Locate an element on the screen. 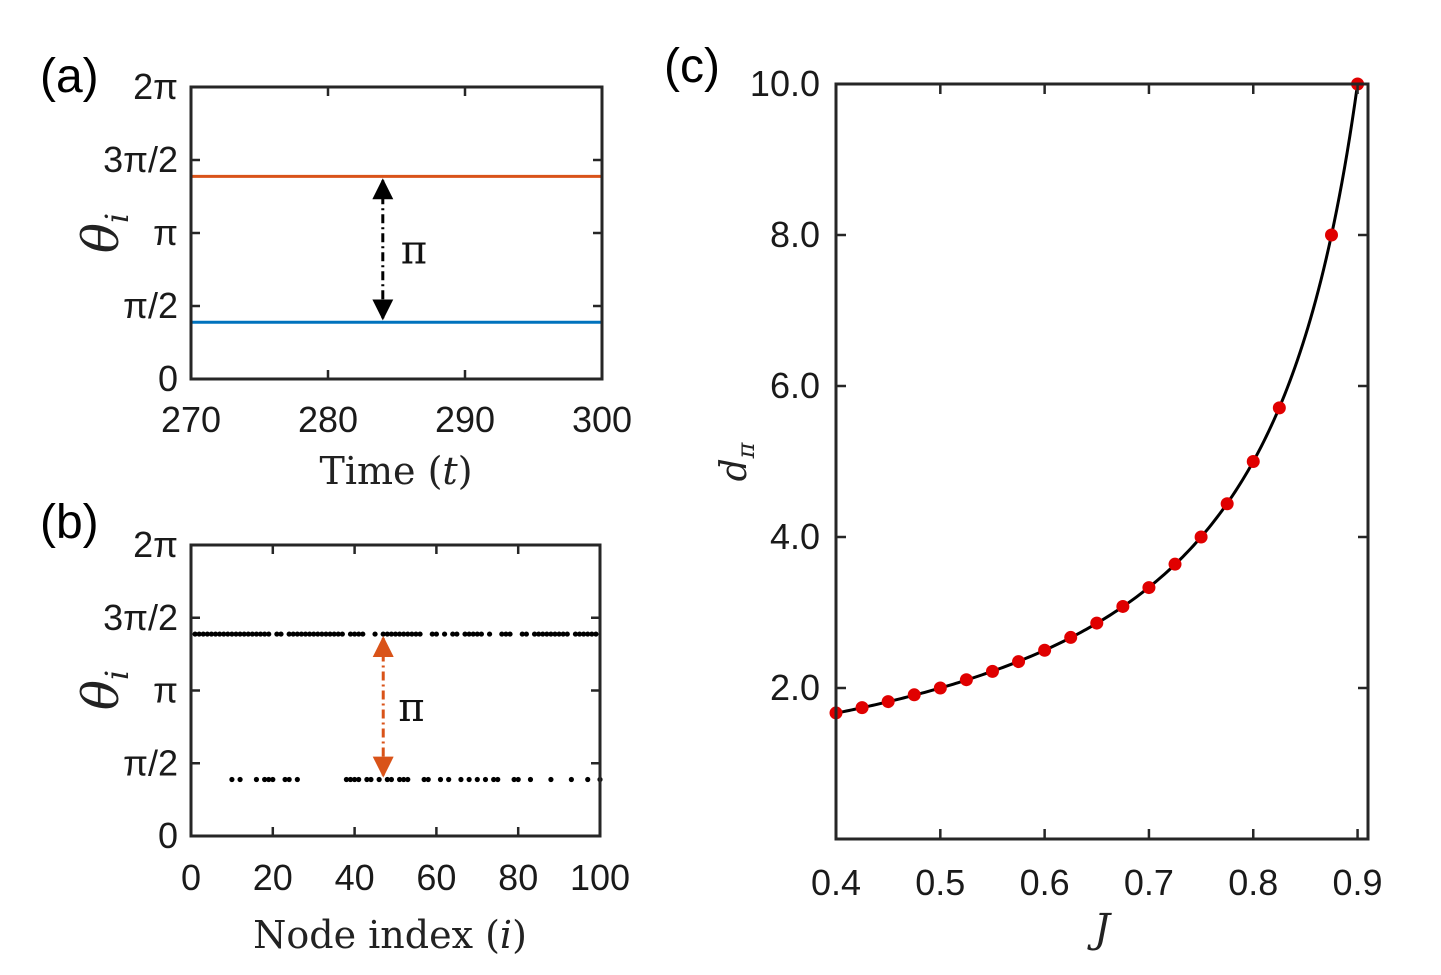 This screenshot has height=975, width=1441. panel-a-ytick-label: 2π is located at coordinates (155, 86).